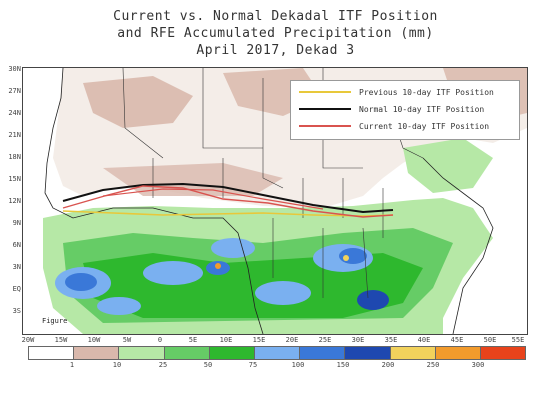 The image size is (551, 400). What do you see at coordinates (127, 340) in the screenshot?
I see `x-tick: 5W` at bounding box center [127, 340].